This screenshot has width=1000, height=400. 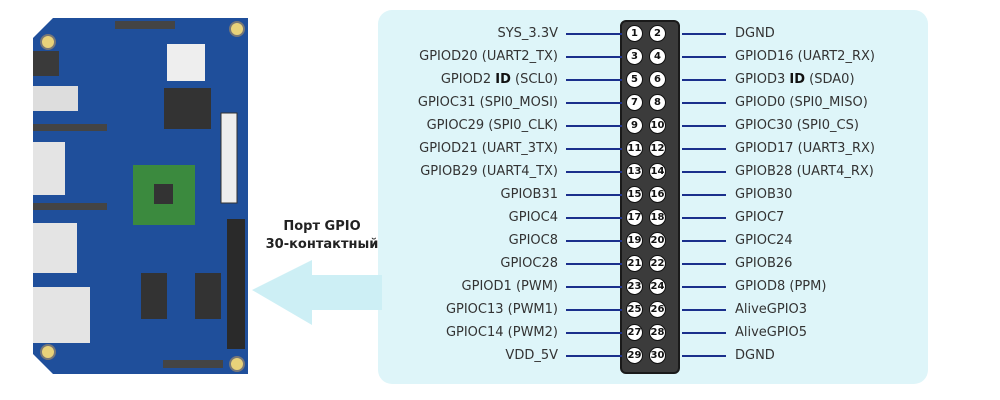 What do you see at coordinates (510, 287) in the screenshot?
I see `pin-label-23: GPIOD1 (PWM)` at bounding box center [510, 287].